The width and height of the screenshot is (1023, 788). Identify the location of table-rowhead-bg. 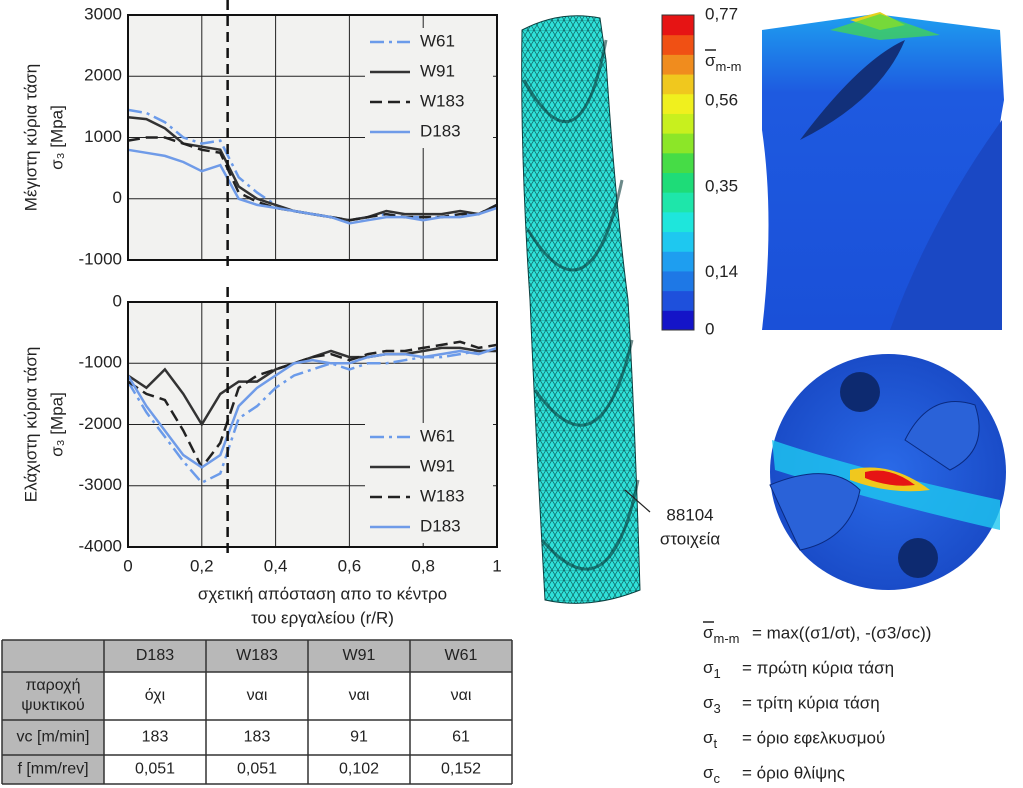
(53, 728).